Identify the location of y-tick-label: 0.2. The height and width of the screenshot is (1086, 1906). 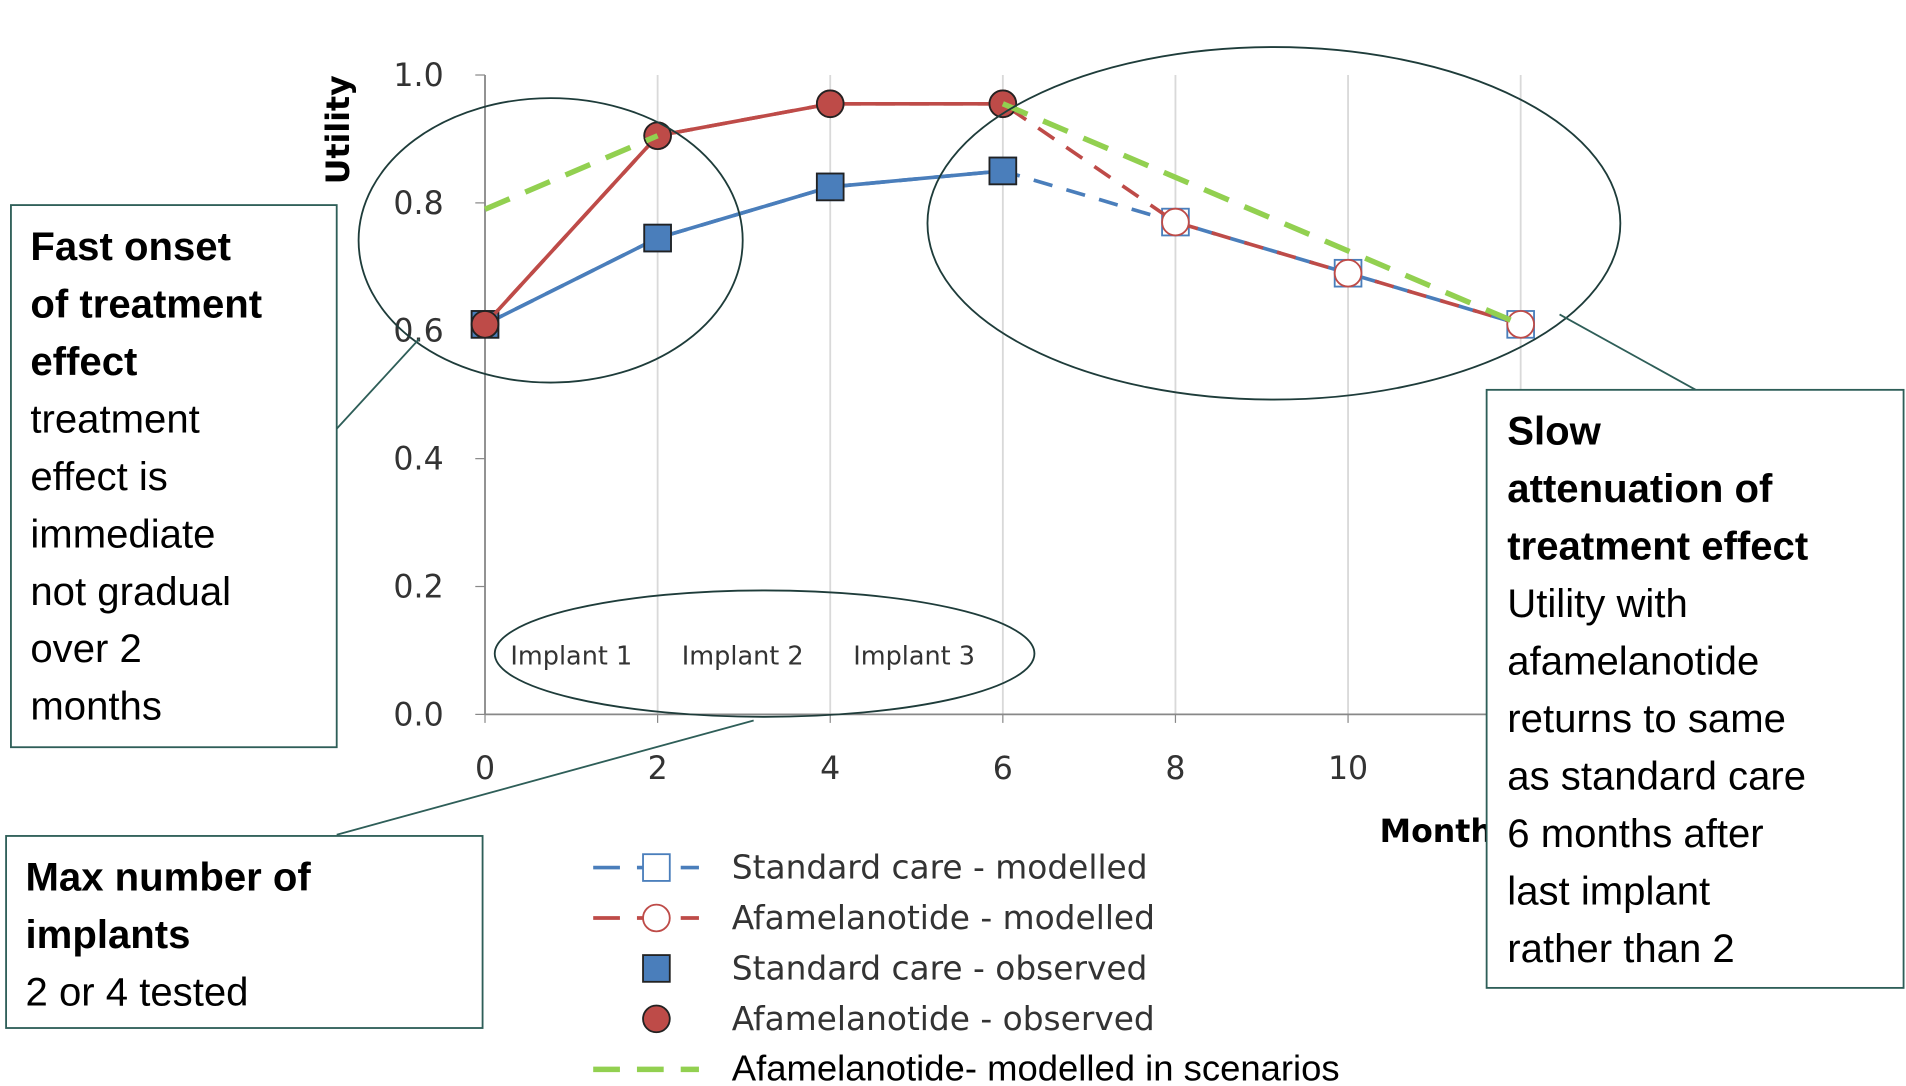
(418, 587).